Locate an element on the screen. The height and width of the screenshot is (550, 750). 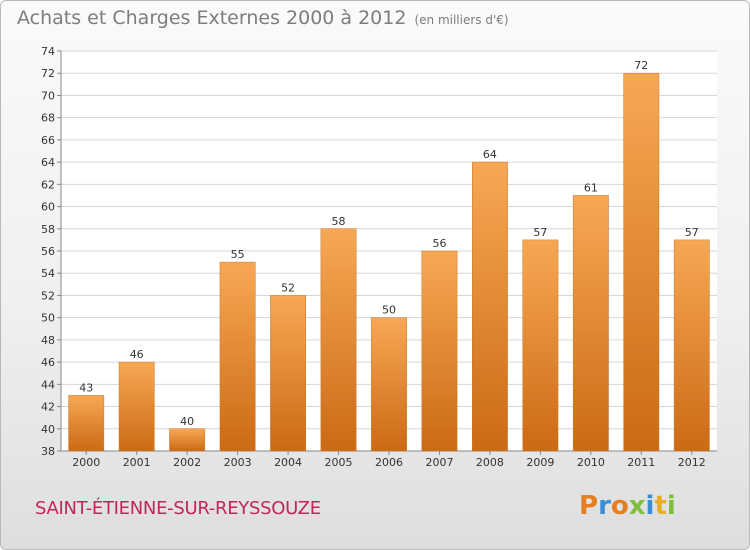
proxiti-logo: Proxiti is located at coordinates (627, 506).